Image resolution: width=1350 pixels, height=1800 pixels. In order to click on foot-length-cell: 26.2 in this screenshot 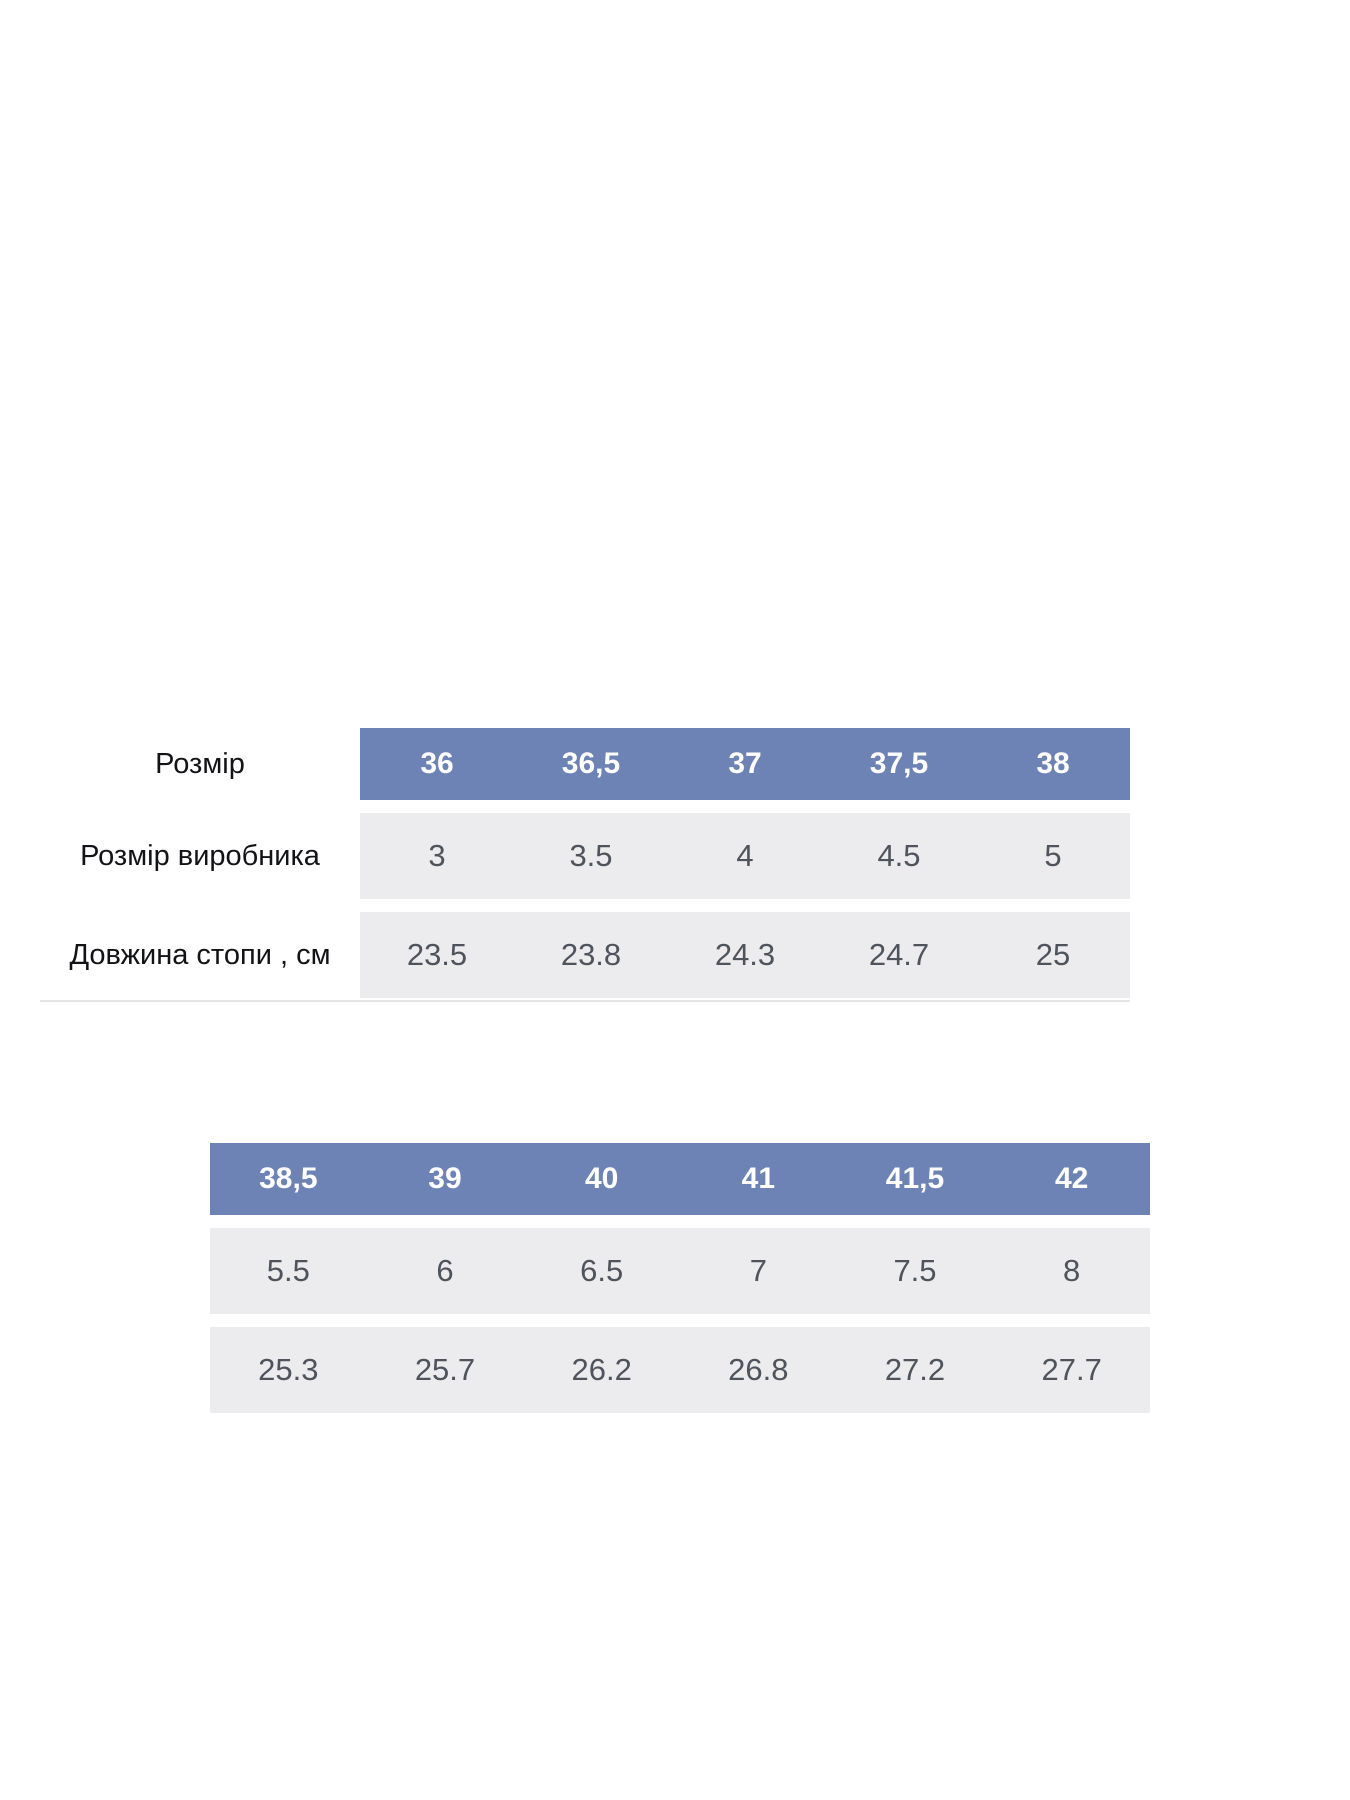, I will do `click(601, 1370)`.